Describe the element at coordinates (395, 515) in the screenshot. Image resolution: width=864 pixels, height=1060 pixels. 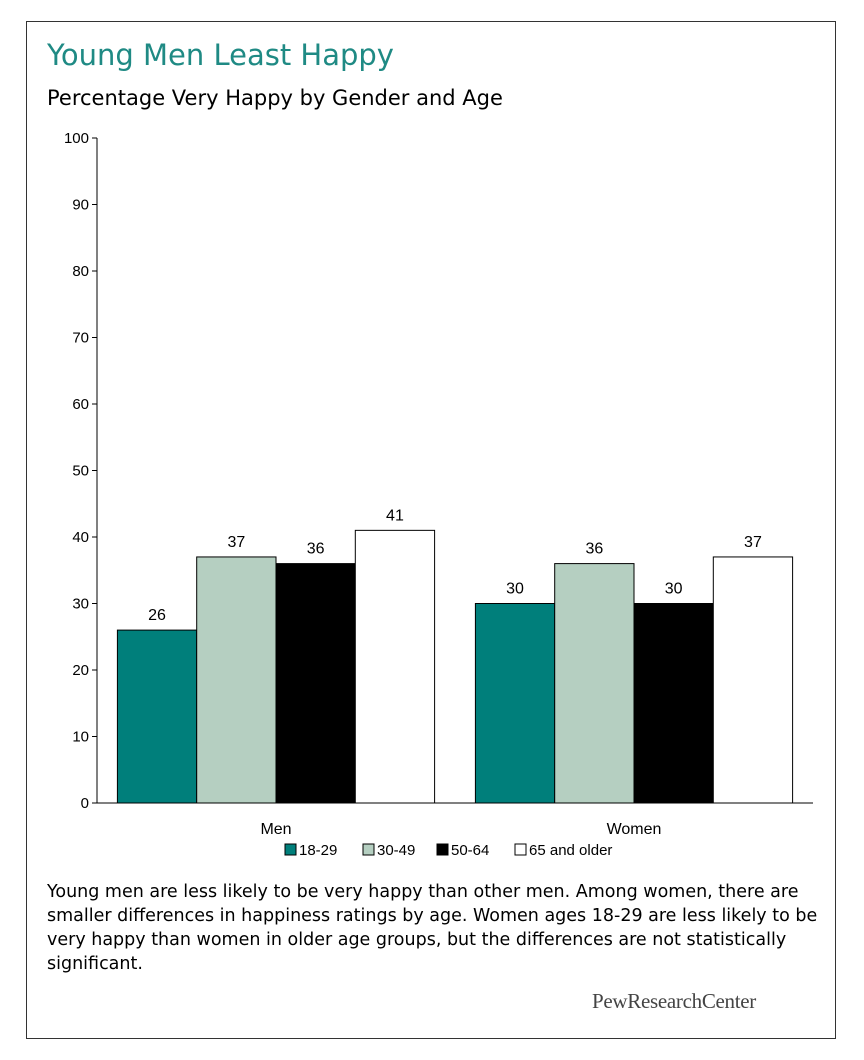
I see `bar-value-label: 41` at that location.